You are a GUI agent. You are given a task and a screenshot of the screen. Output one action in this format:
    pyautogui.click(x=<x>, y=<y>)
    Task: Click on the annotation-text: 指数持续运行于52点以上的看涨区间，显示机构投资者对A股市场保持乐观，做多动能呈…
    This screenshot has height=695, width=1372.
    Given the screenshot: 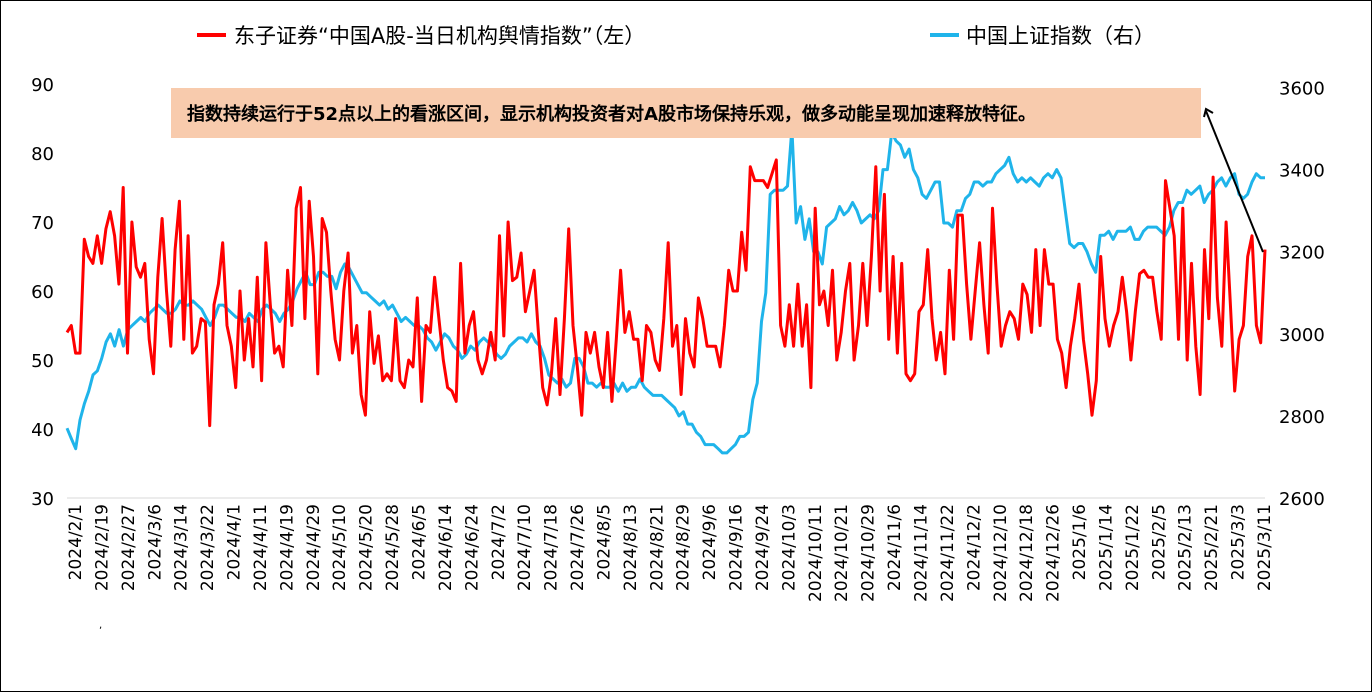 What is the action you would take?
    pyautogui.click(x=611, y=114)
    